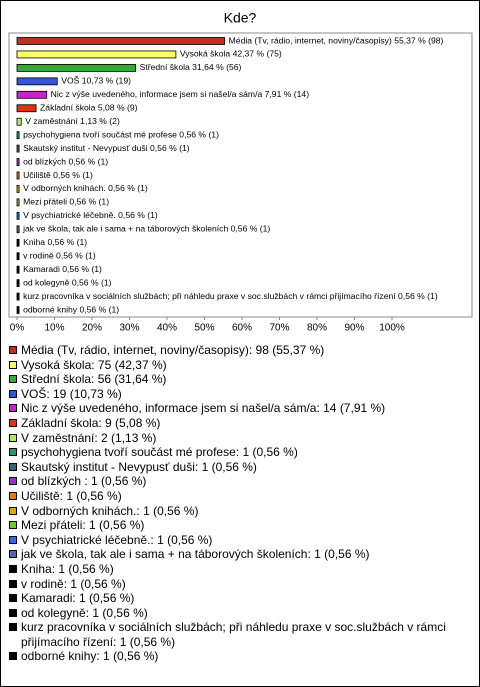  Describe the element at coordinates (84, 481) in the screenshot. I see `legend-label: od blízkých : 1 (0,56 %)` at that location.